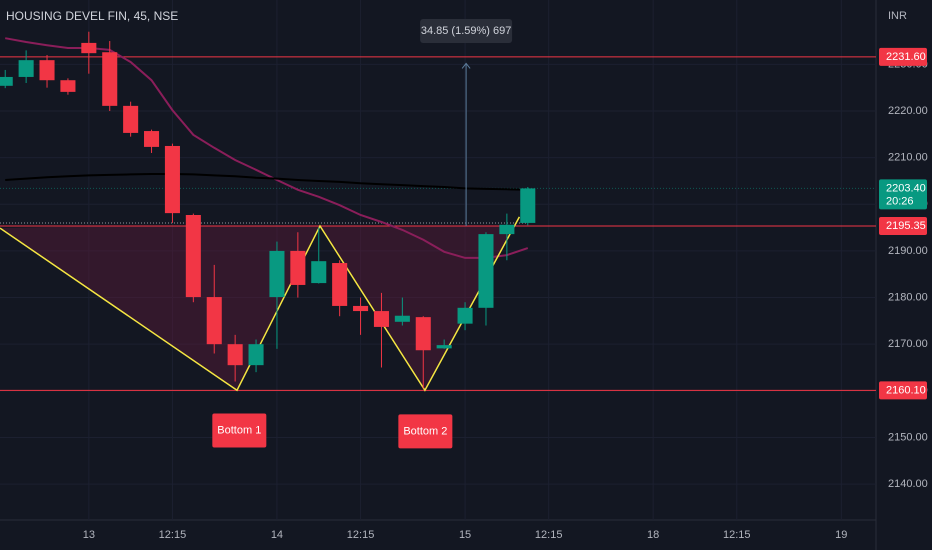 This screenshot has width=932, height=550. I want to click on annotation-text: Bottom 1, so click(239, 430).